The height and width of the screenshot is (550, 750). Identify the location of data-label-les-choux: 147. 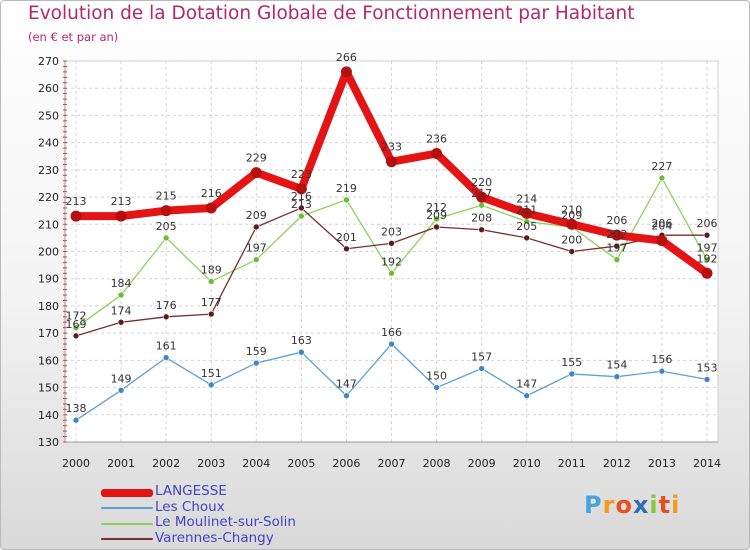
(346, 384).